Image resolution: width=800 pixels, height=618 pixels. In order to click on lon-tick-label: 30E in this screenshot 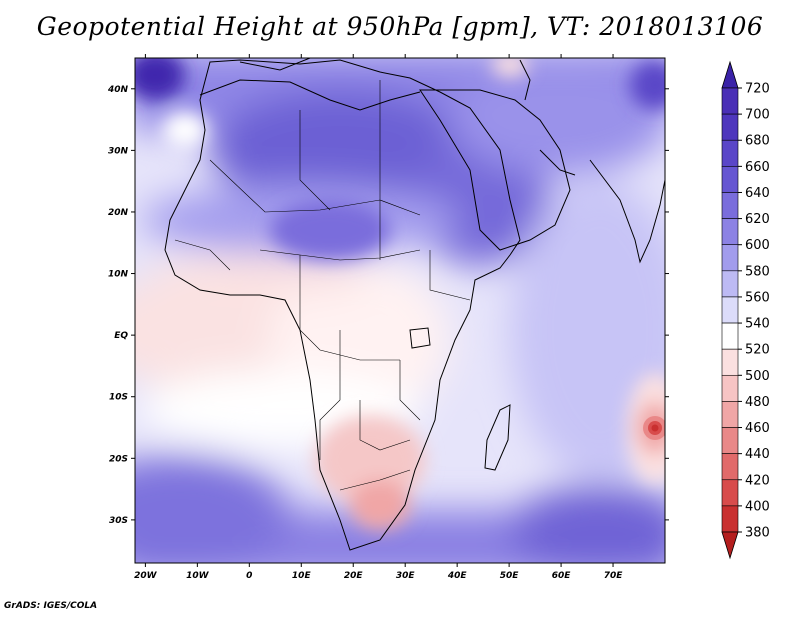, I will do `click(406, 576)`.